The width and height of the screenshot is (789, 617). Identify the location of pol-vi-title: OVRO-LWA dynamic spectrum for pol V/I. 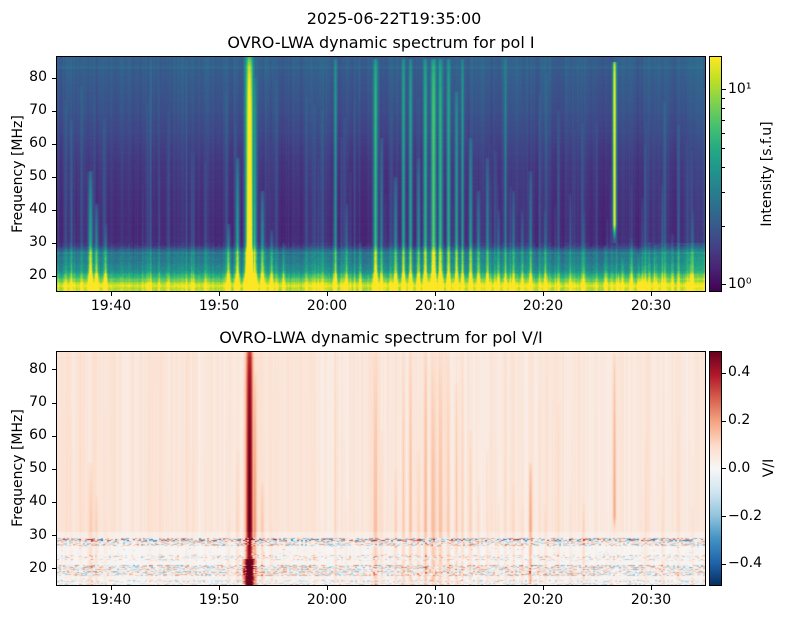
(381, 337).